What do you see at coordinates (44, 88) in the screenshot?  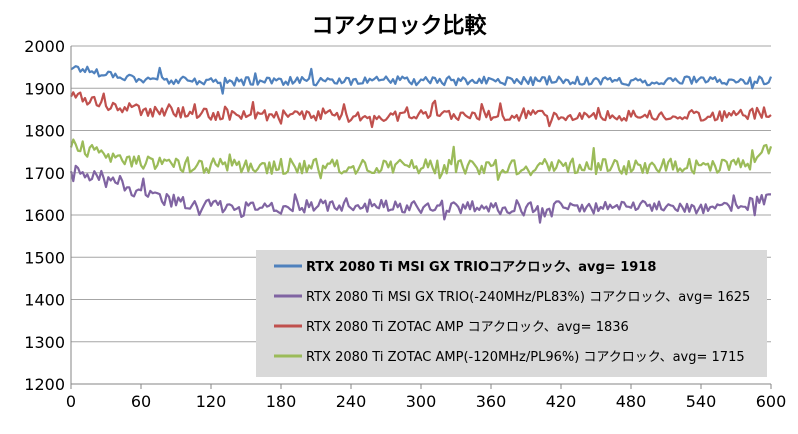 I see `y-tick-label: 1900` at bounding box center [44, 88].